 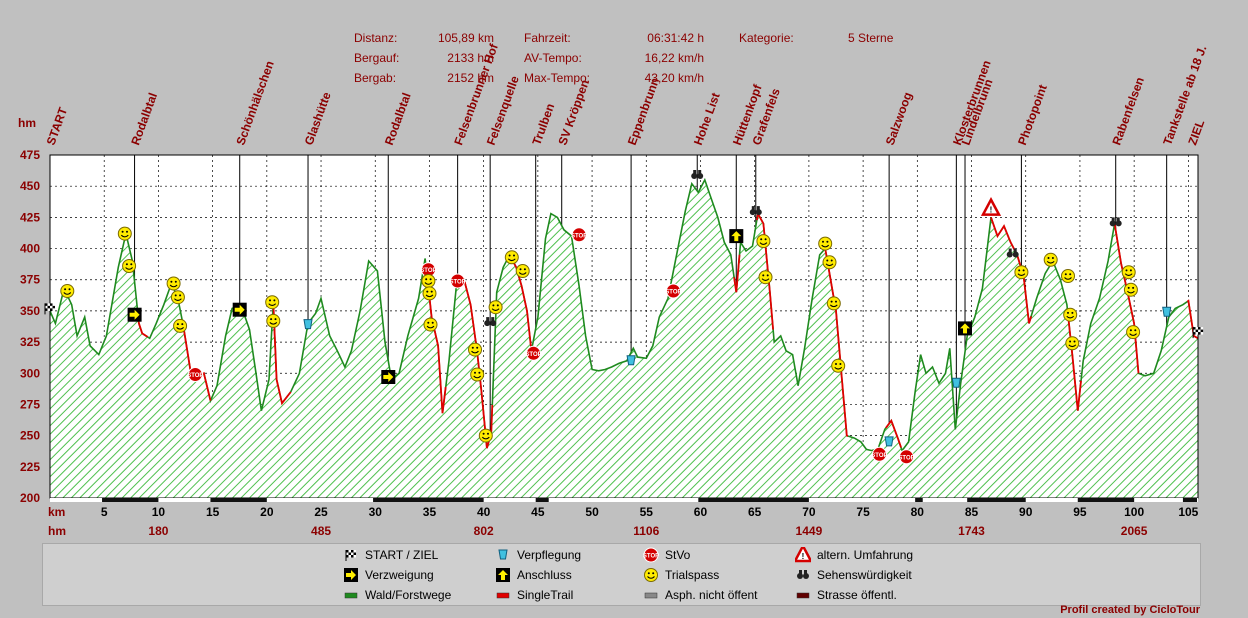 I want to click on warning-icon: !, so click(x=803, y=555).